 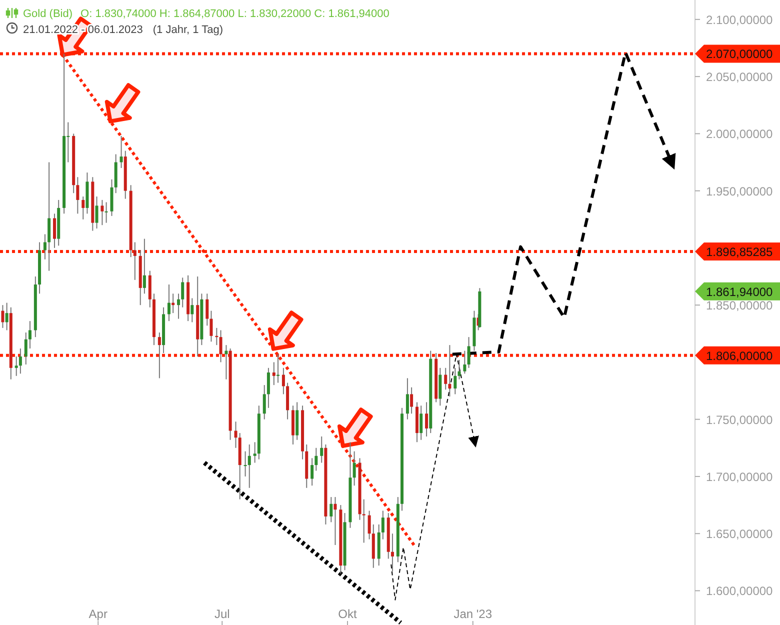 I want to click on x-tick-label: Jul, so click(x=222, y=614).